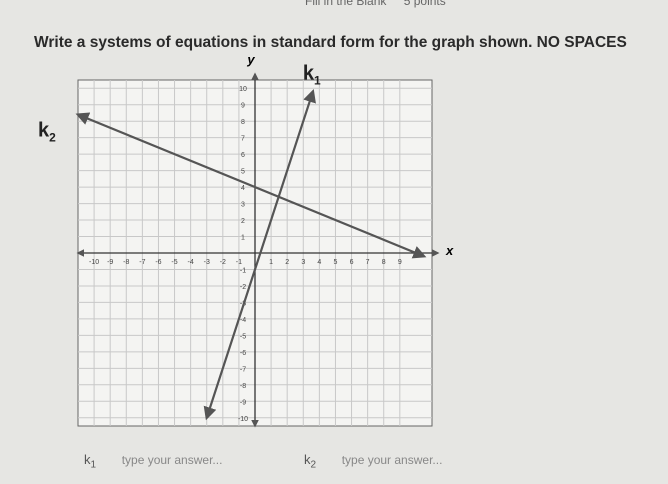 This screenshot has width=668, height=484. I want to click on x-tick-label: 8, so click(384, 262).